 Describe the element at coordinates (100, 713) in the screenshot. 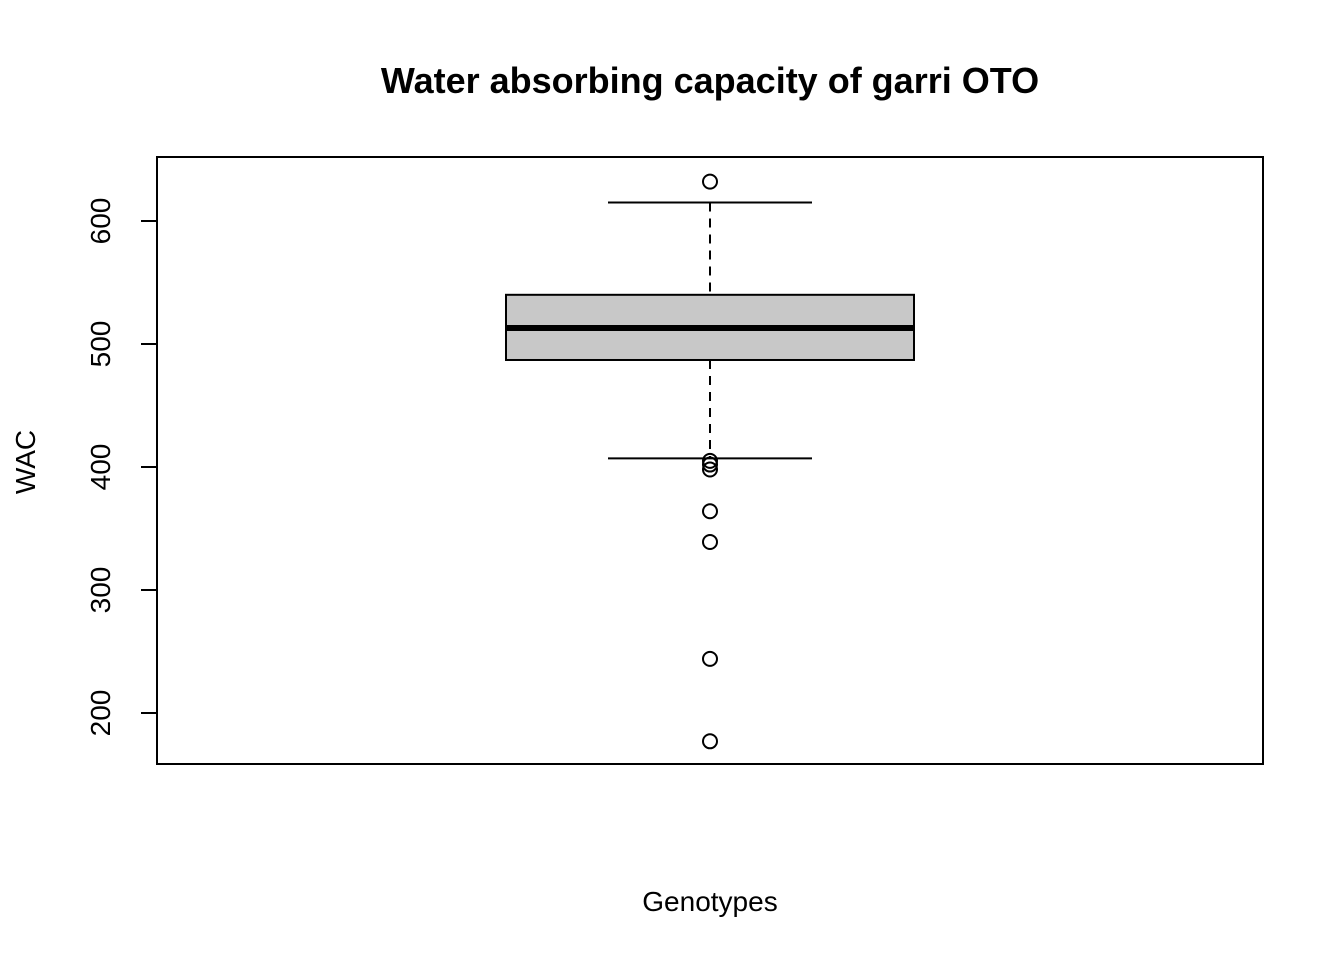

I see `y-tick-label: 200` at that location.